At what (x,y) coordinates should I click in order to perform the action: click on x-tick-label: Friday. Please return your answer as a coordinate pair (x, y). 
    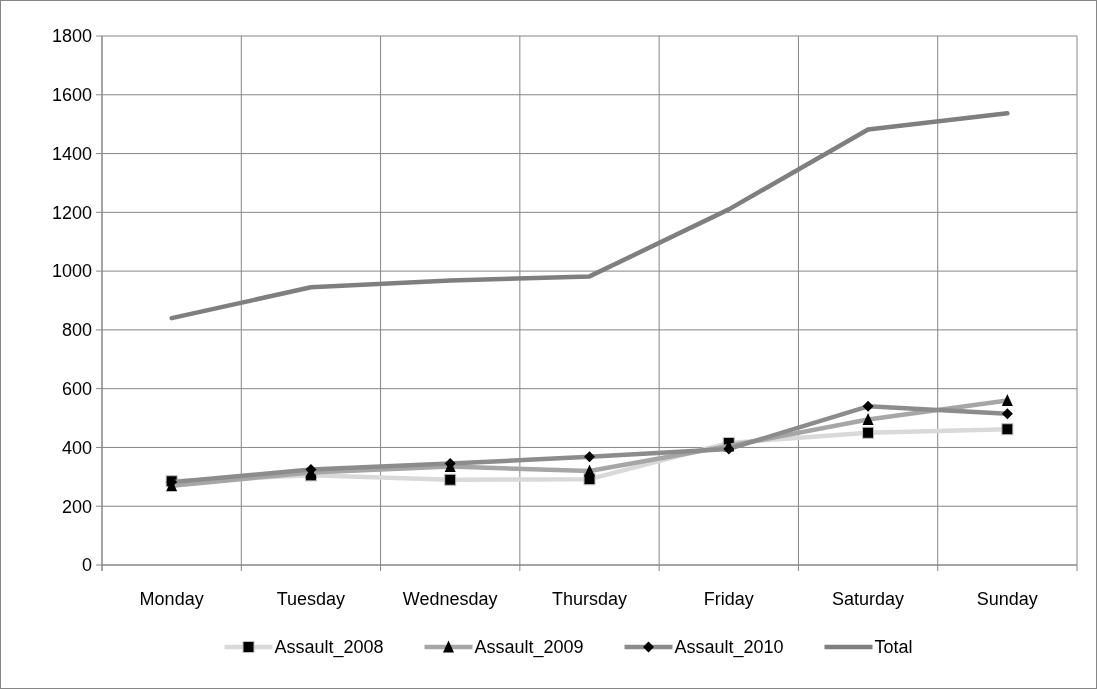
    Looking at the image, I should click on (728, 599).